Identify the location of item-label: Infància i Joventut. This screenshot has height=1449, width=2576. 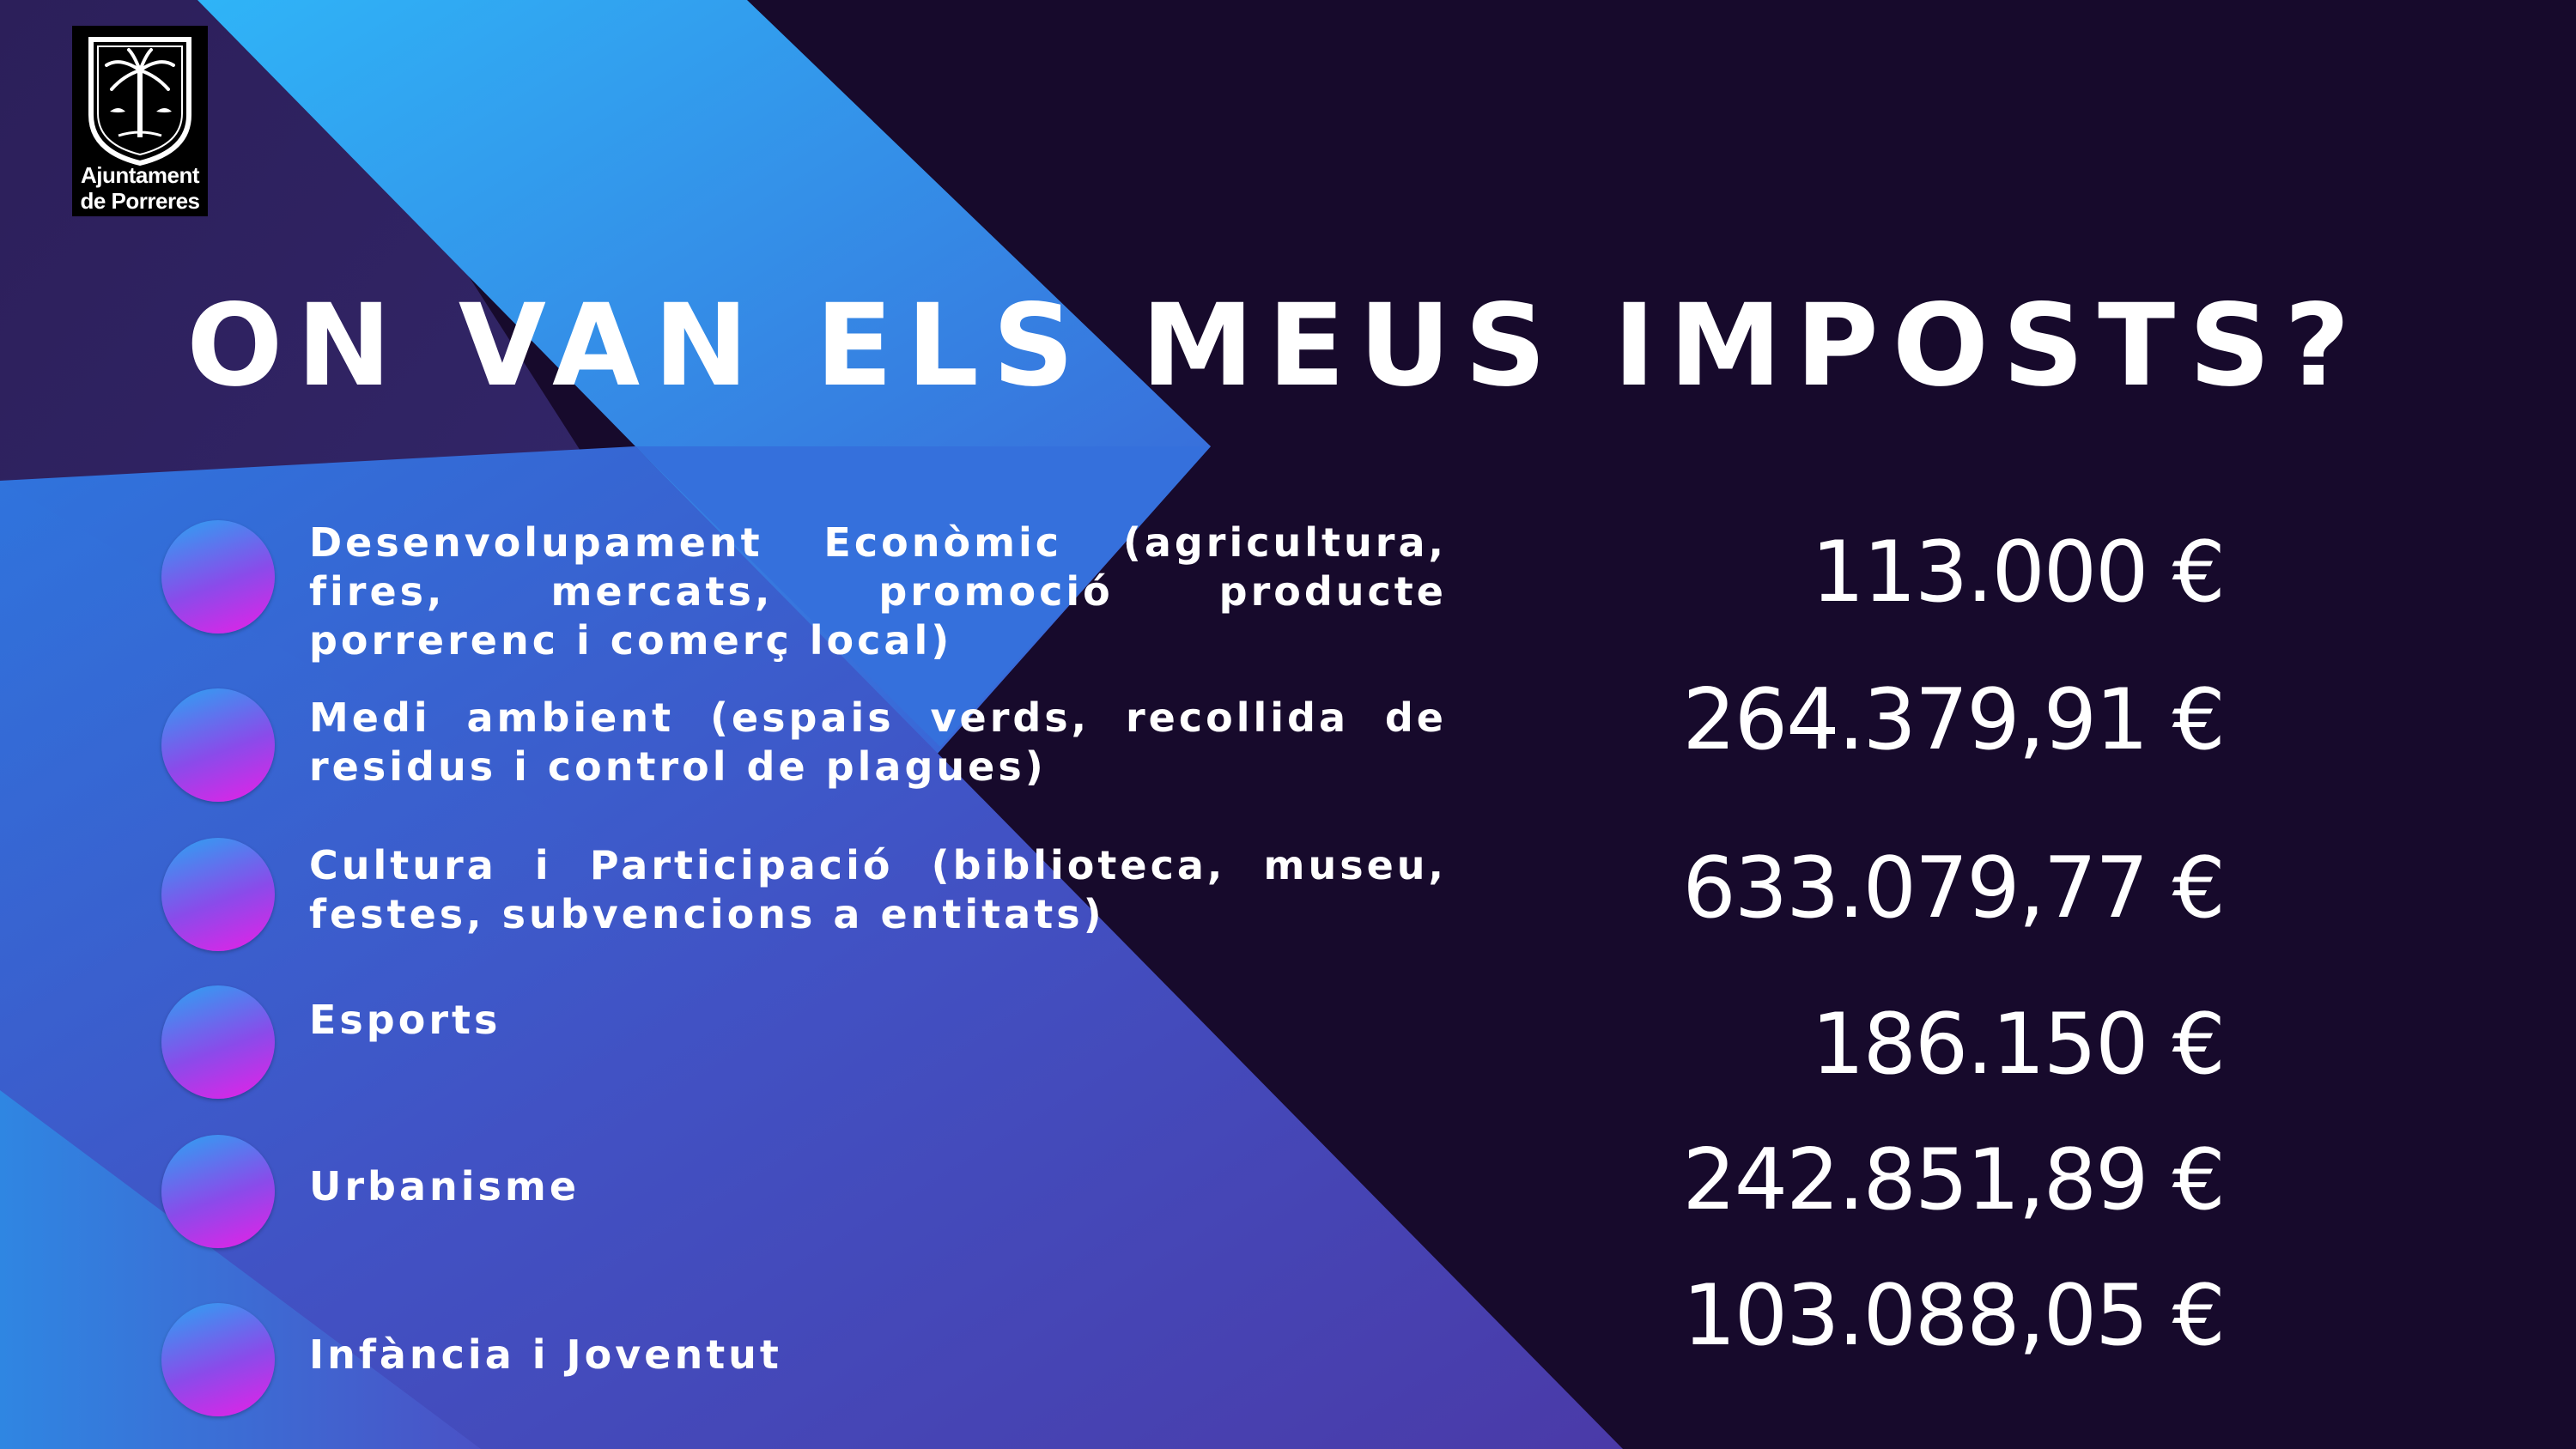
(545, 1354).